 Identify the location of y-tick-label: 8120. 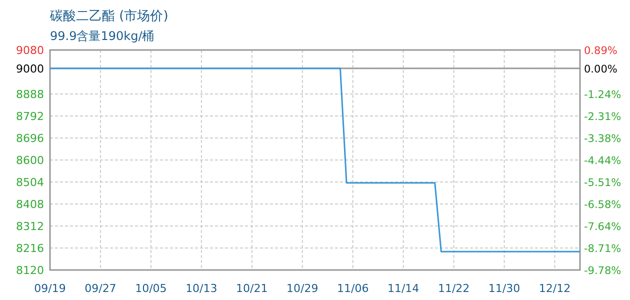
(30, 270).